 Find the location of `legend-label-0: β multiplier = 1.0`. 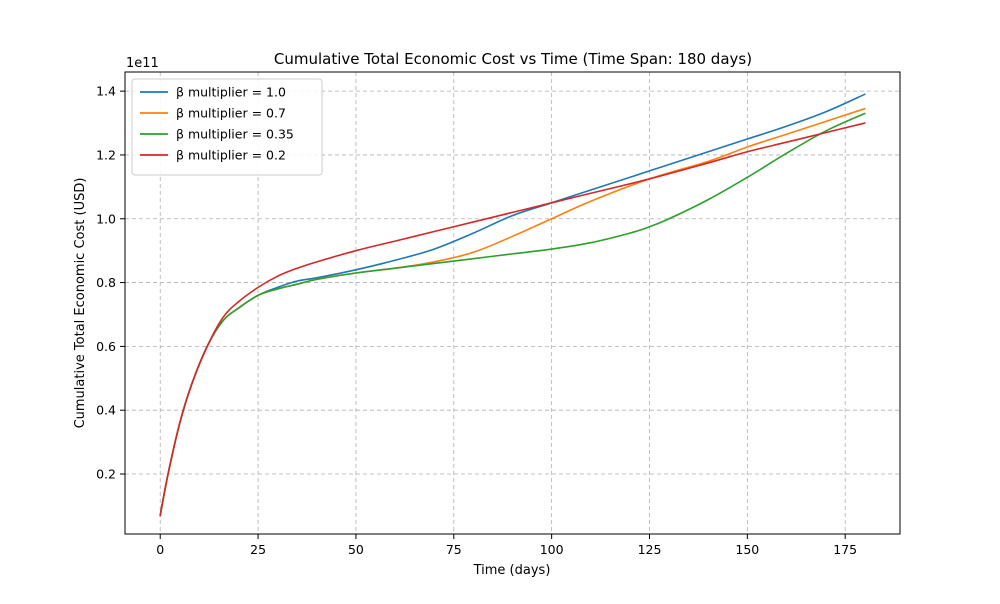

legend-label-0: β multiplier = 1.0 is located at coordinates (231, 92).